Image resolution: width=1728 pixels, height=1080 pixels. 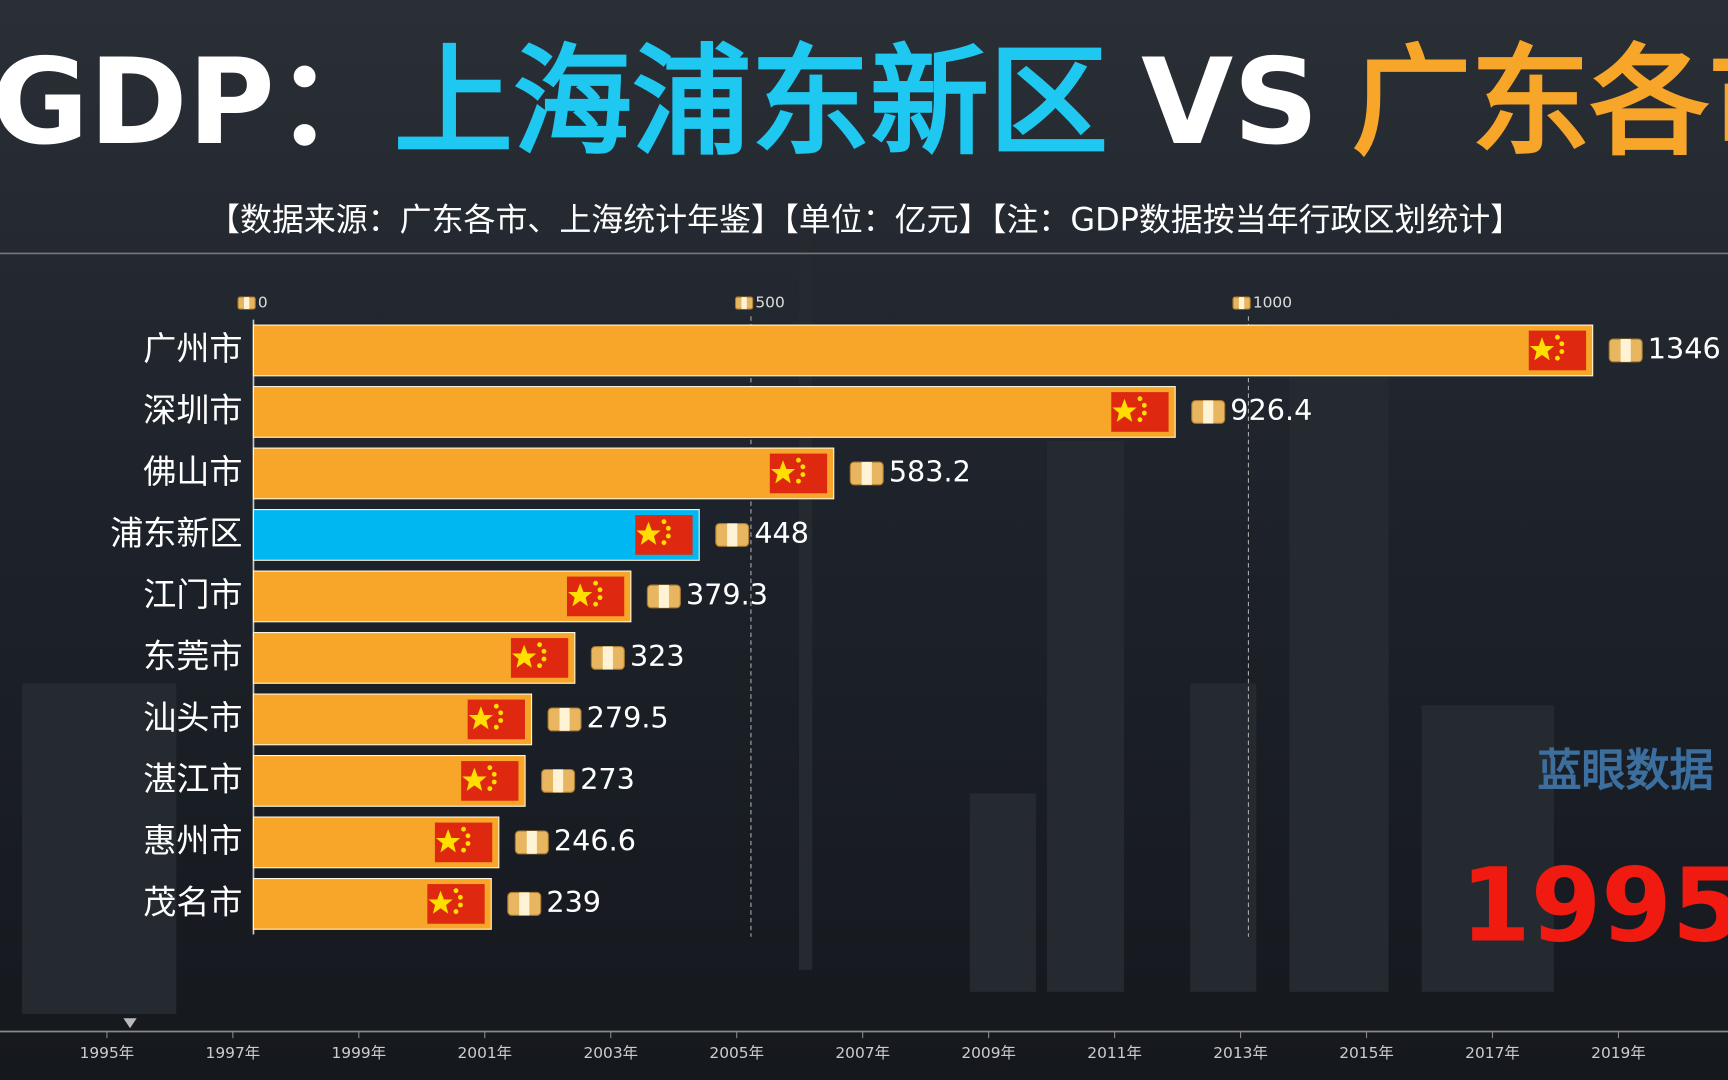 What do you see at coordinates (1366, 1053) in the screenshot?
I see `timeline-label: 2015年` at bounding box center [1366, 1053].